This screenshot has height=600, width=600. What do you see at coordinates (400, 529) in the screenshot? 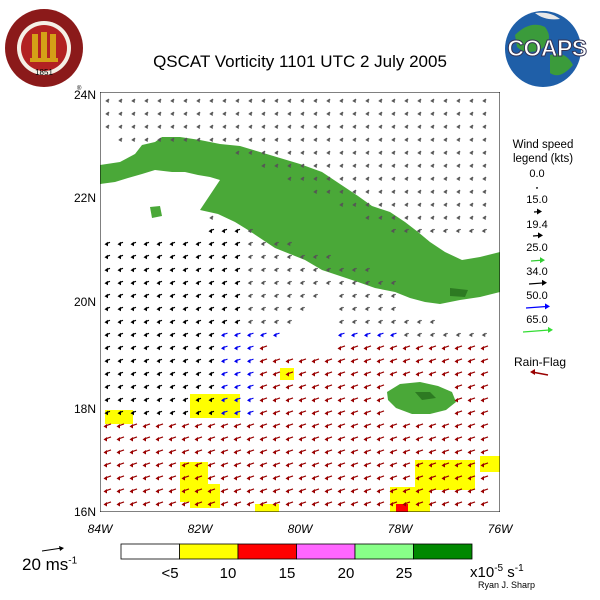
I see `lon-tick-78w: 78W` at bounding box center [400, 529].